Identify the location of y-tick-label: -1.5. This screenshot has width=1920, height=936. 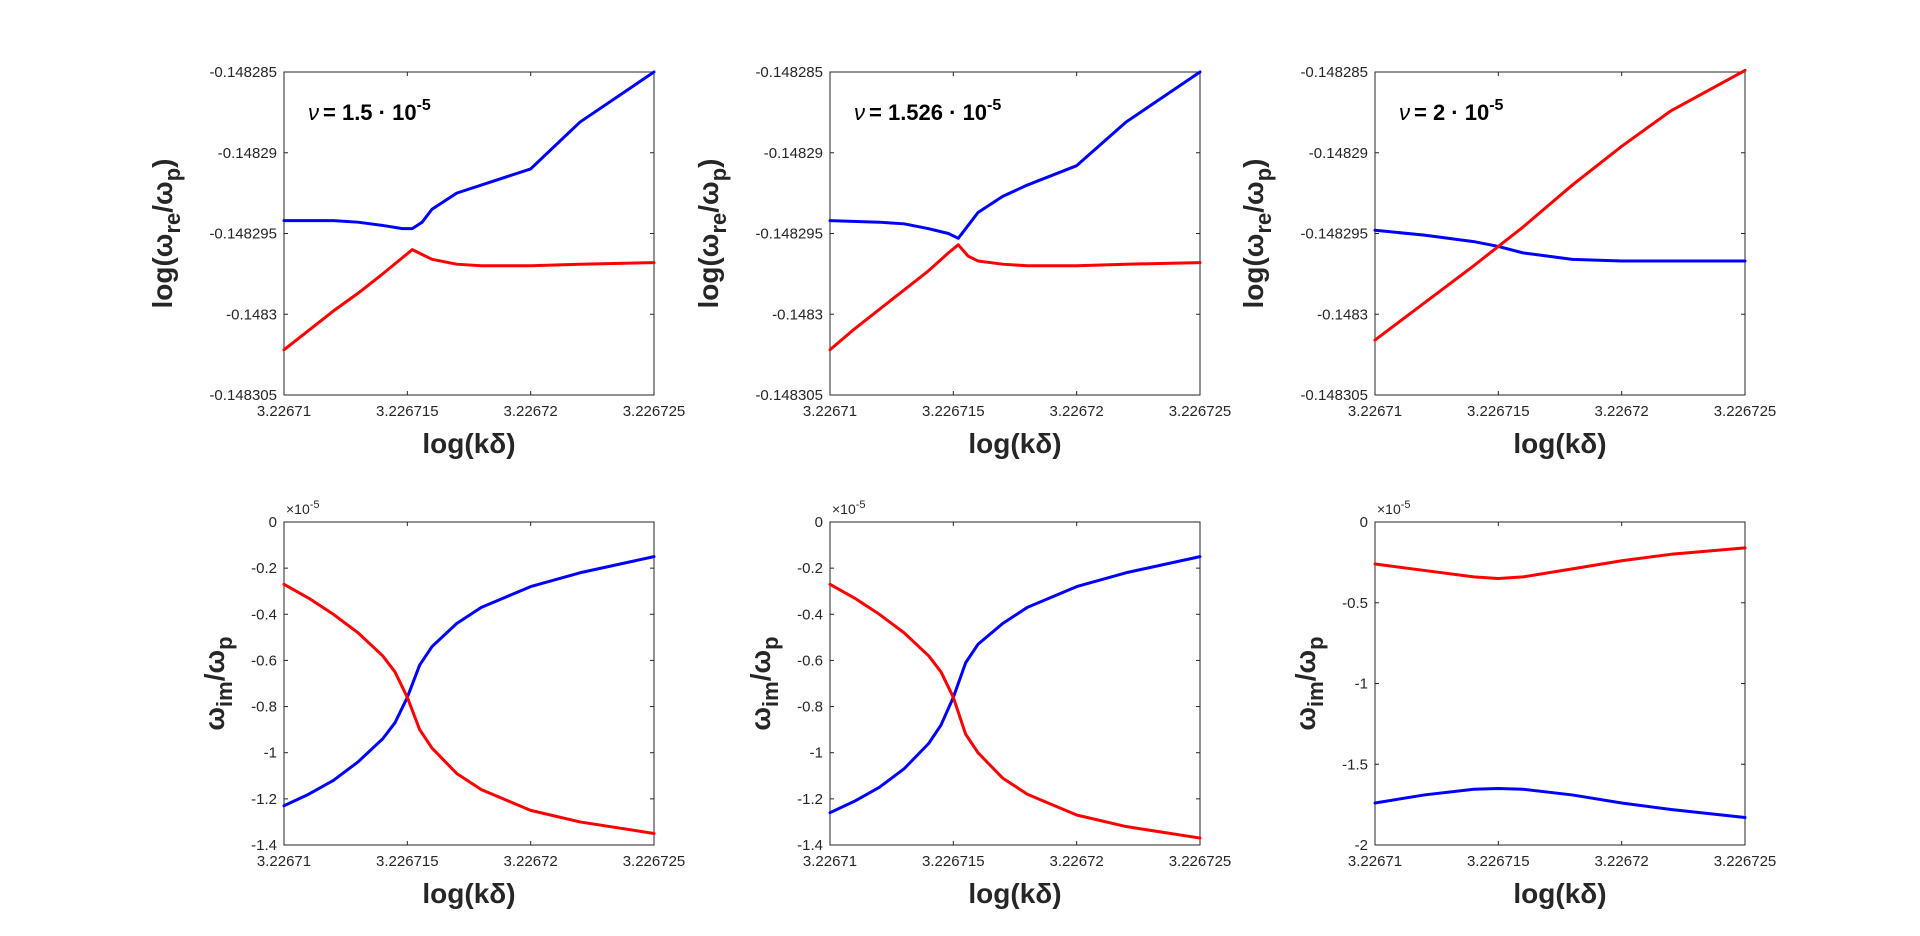
(1355, 764).